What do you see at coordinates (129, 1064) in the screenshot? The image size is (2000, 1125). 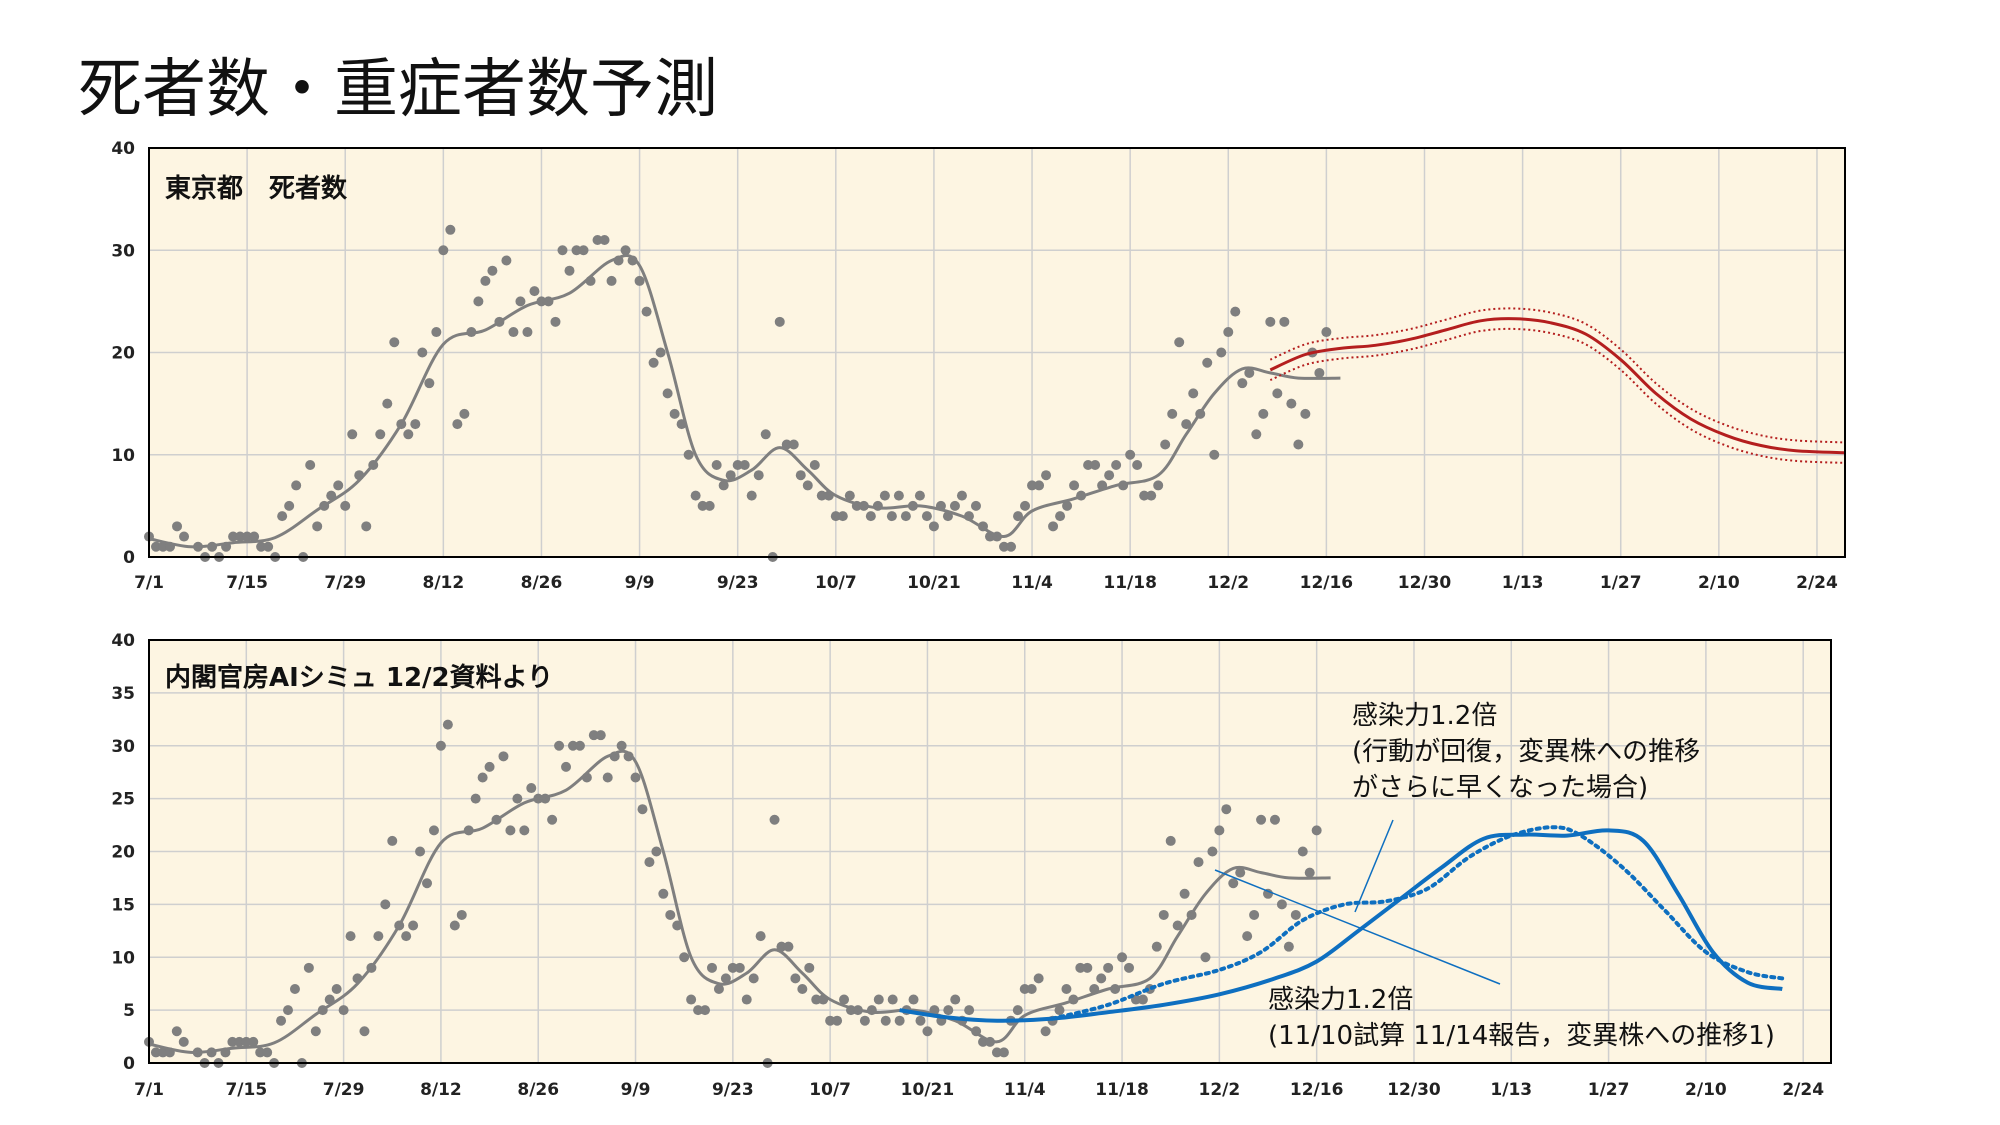 I see `y-tick-label: 0` at bounding box center [129, 1064].